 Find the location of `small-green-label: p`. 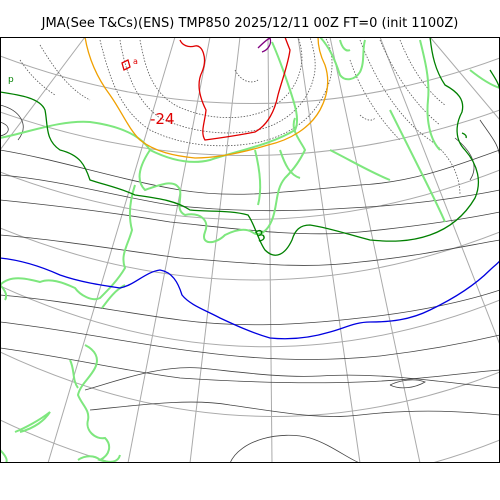

small-green-label: p is located at coordinates (11, 80).